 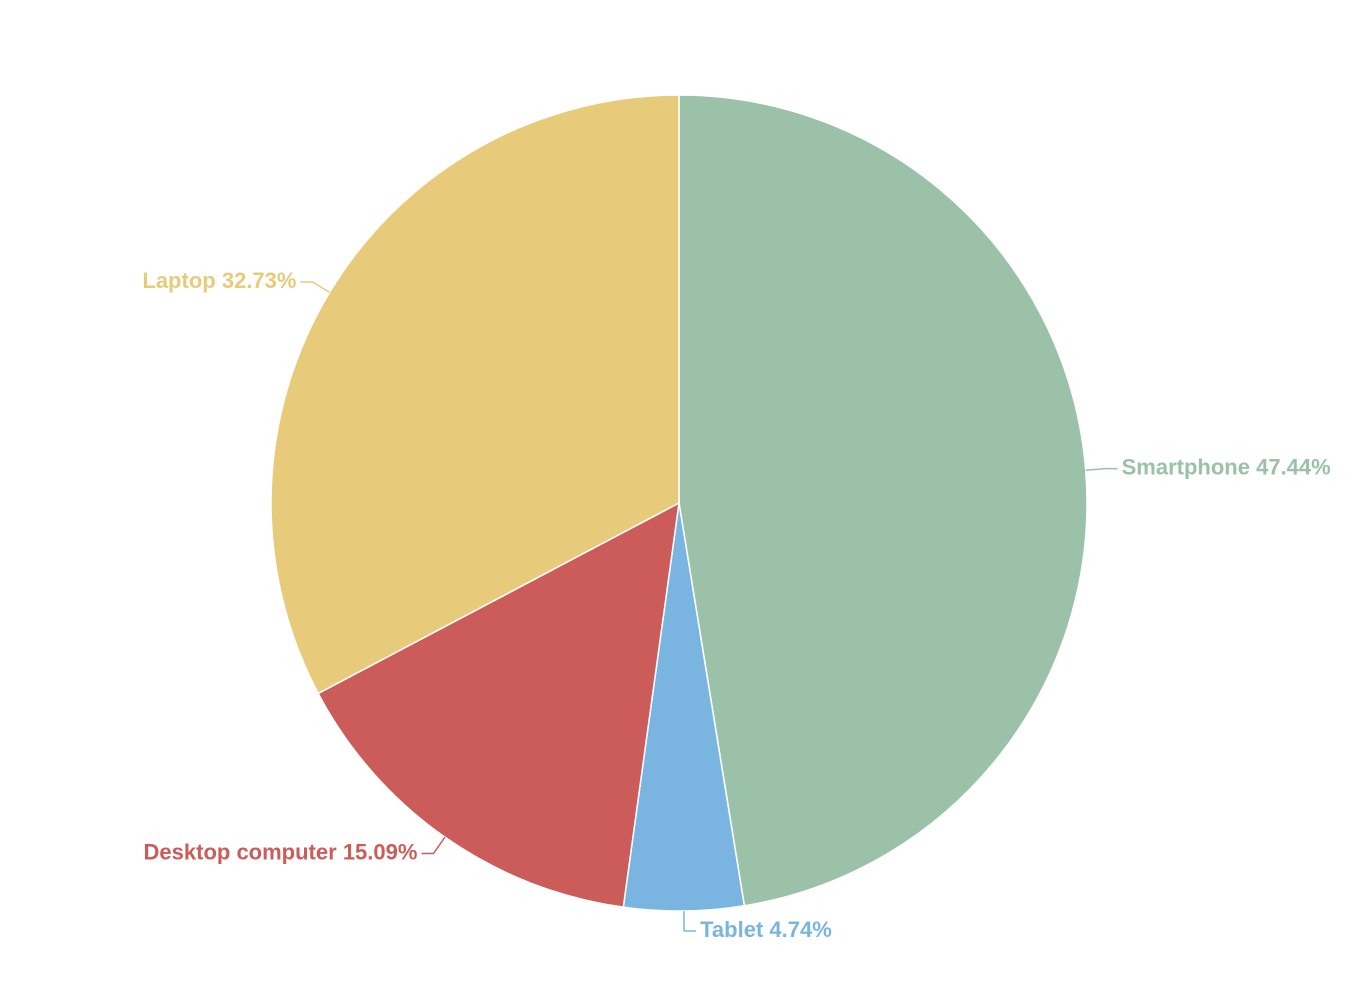 I want to click on pie-slice, so click(x=498, y=705).